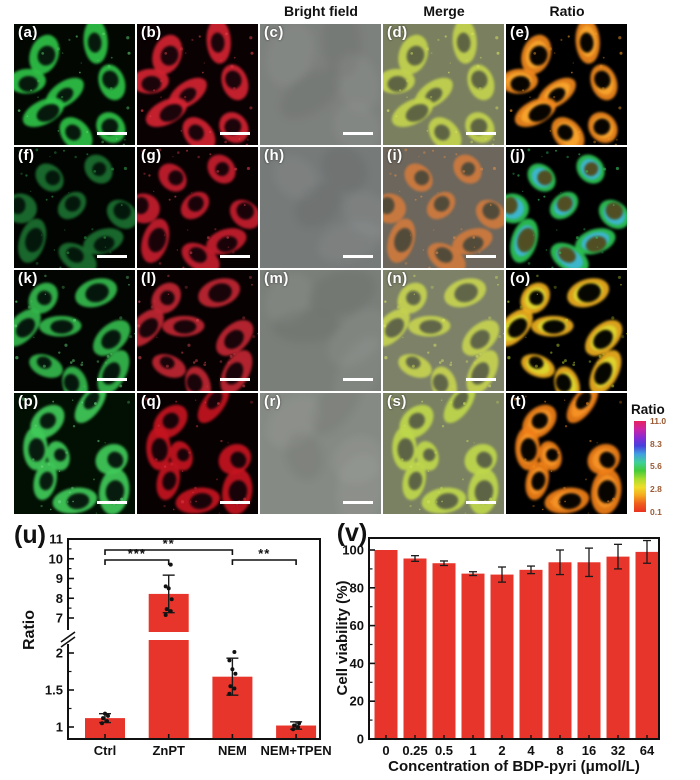  What do you see at coordinates (567, 11) in the screenshot?
I see `column-header-ratio: Ratio` at bounding box center [567, 11].